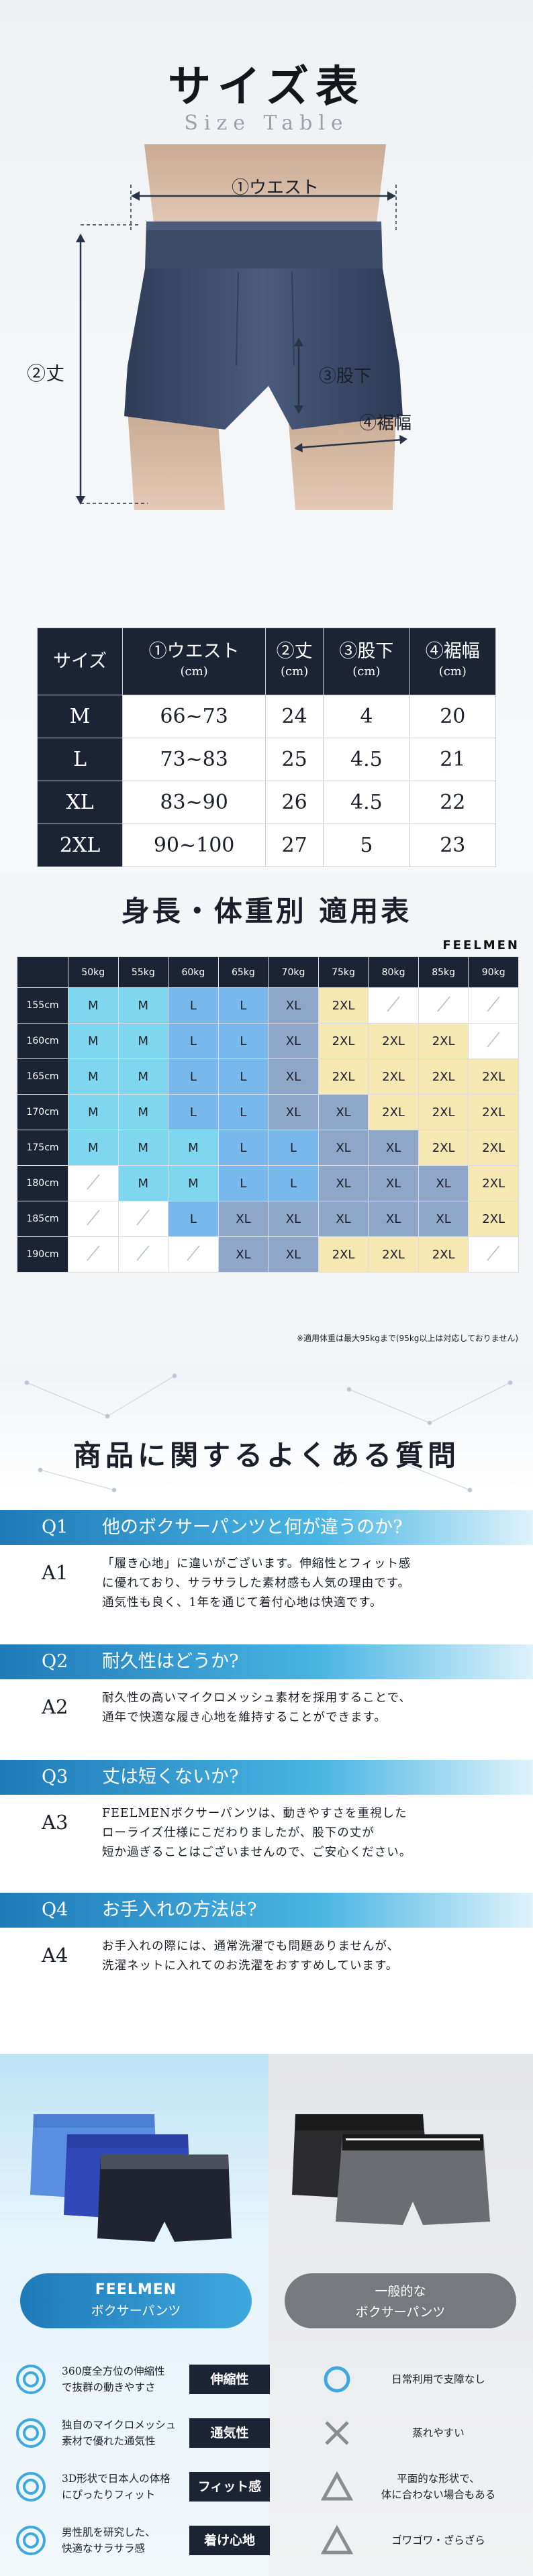 Image resolution: width=533 pixels, height=2576 pixels. Describe the element at coordinates (439, 2433) in the screenshot. I see `generic-point-line: 蒸れやすい` at that location.